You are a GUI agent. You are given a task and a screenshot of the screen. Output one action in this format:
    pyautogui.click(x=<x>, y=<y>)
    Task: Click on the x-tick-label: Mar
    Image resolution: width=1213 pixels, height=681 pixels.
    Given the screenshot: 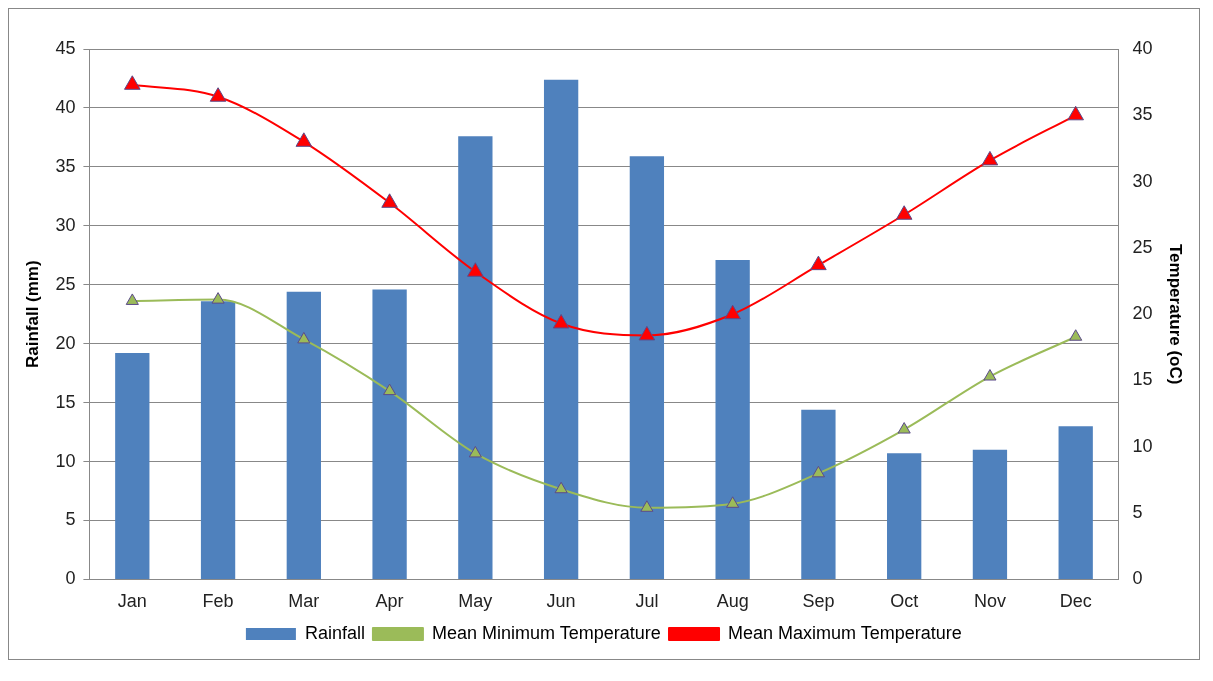 What is the action you would take?
    pyautogui.click(x=304, y=601)
    